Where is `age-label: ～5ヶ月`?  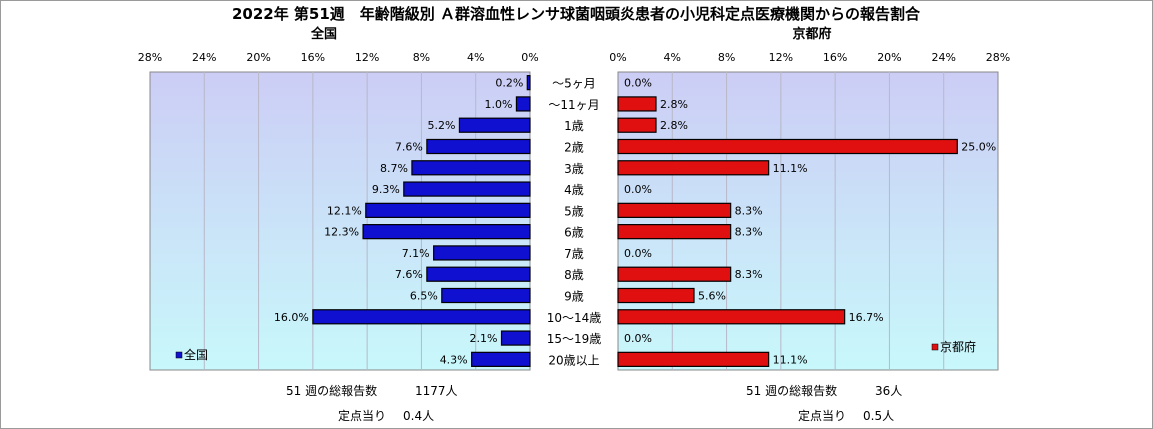
age-label: ～5ヶ月 is located at coordinates (574, 84).